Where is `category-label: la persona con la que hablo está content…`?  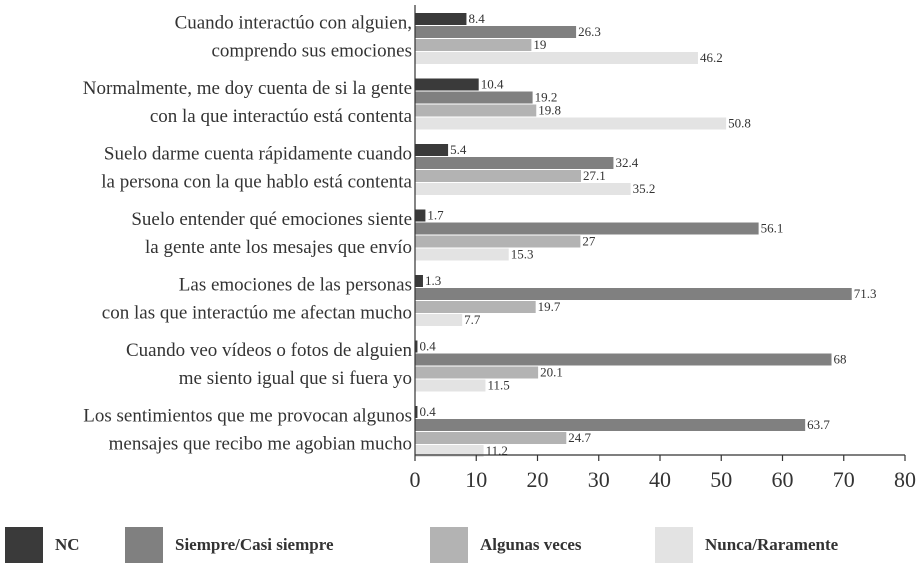 category-label: la persona con la que hablo está content… is located at coordinates (256, 181).